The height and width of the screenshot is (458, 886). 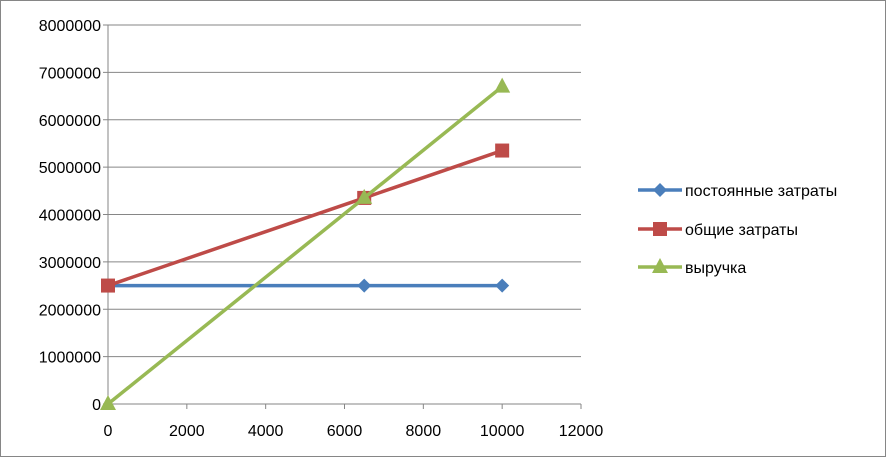 What do you see at coordinates (70, 121) in the screenshot?
I see `y-tick-label: 6000000` at bounding box center [70, 121].